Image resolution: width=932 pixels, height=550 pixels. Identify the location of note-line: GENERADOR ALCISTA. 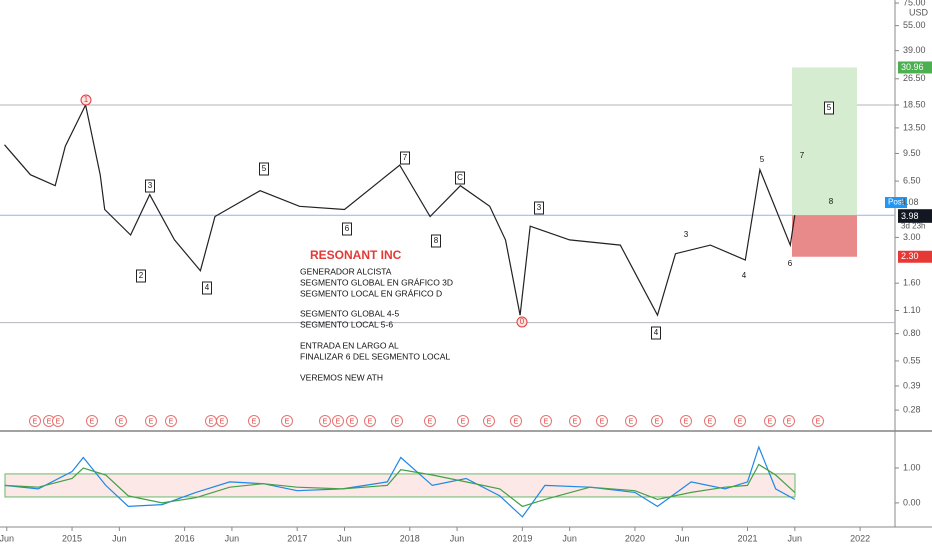
(346, 271).